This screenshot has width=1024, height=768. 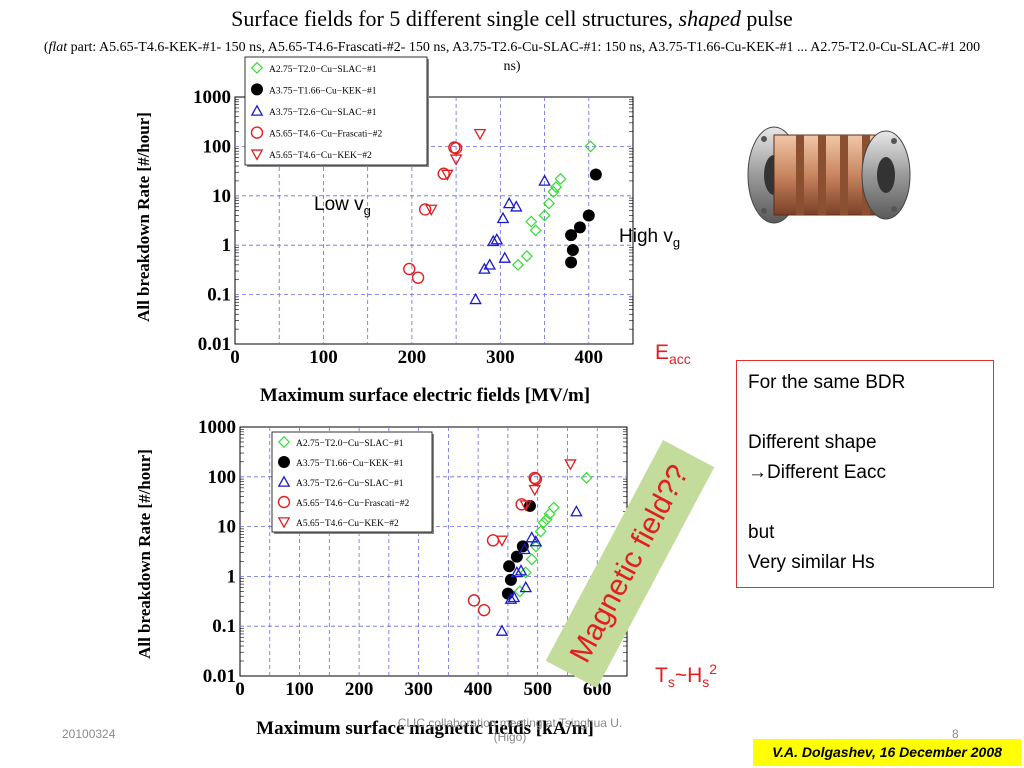 I want to click on chart2-legend-label: A5.65−T4.6−Cu−KEK−#2, so click(x=347, y=524).